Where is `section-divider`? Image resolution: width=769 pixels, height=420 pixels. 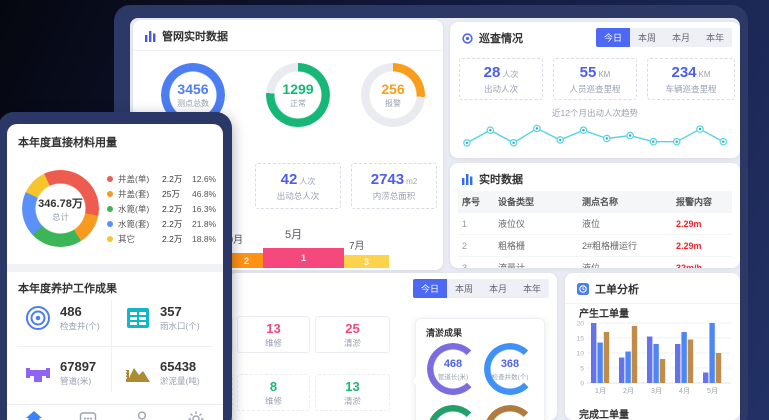
section-divider is located at coordinates (115, 268).